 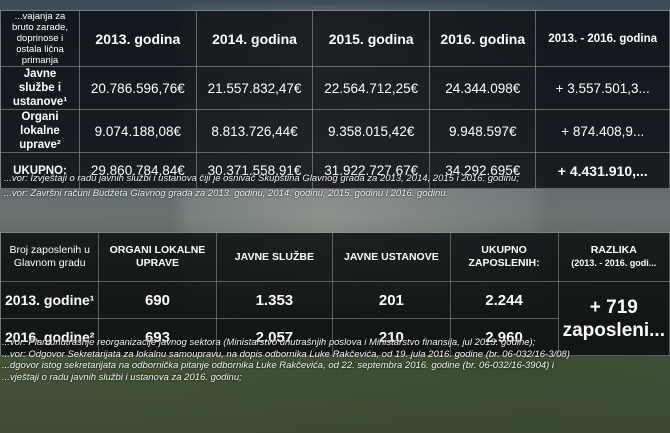 What do you see at coordinates (138, 131) in the screenshot?
I see `table-cell: 9.074.188,08€` at bounding box center [138, 131].